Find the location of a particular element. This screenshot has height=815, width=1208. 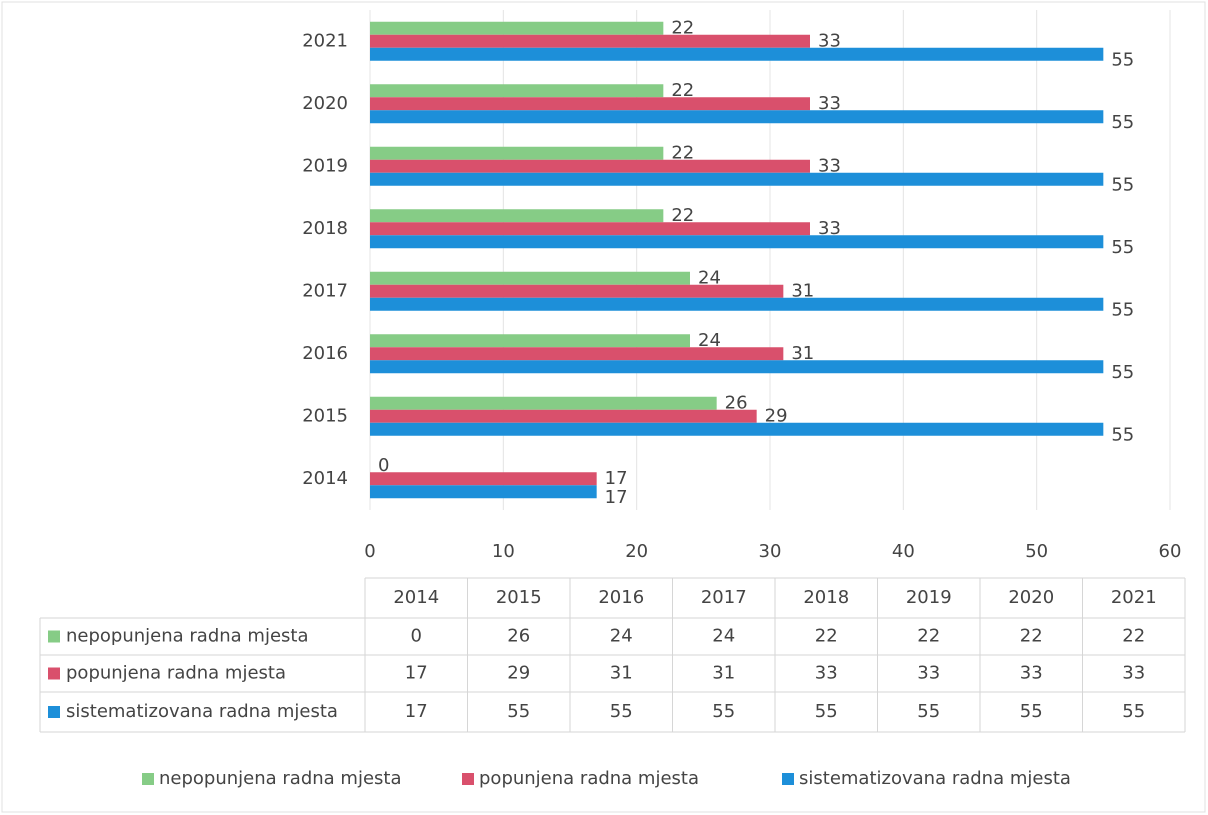

table-header: 2020 is located at coordinates (1031, 597).